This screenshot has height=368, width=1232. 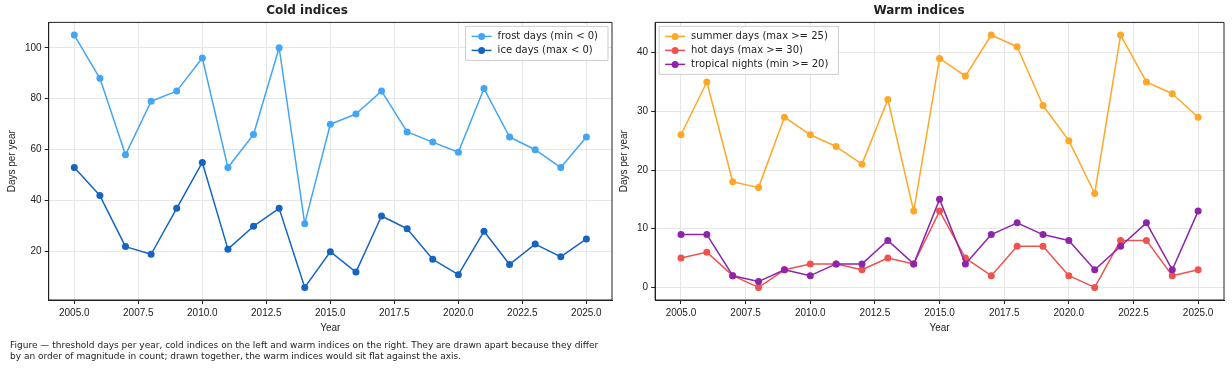 What do you see at coordinates (919, 10) in the screenshot?
I see `chart-title: Warm indices` at bounding box center [919, 10].